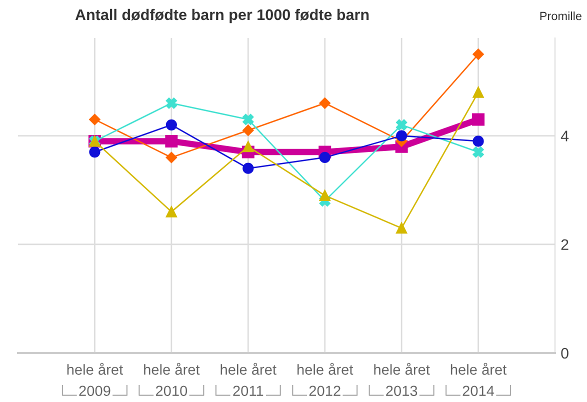 This screenshot has height=402, width=587. What do you see at coordinates (564, 136) in the screenshot?
I see `y-tick-label: 4` at bounding box center [564, 136].